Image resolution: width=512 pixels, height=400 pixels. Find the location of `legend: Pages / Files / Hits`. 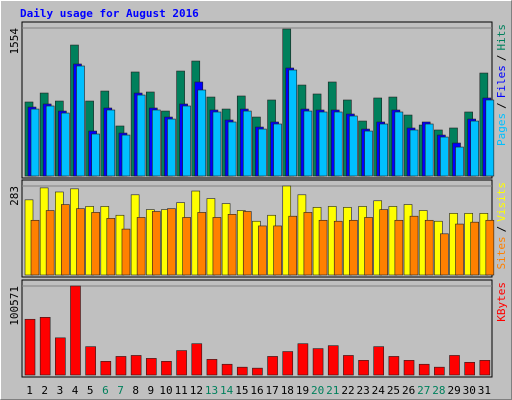

legend: Pages / Files / Hits is located at coordinates (501, 85).